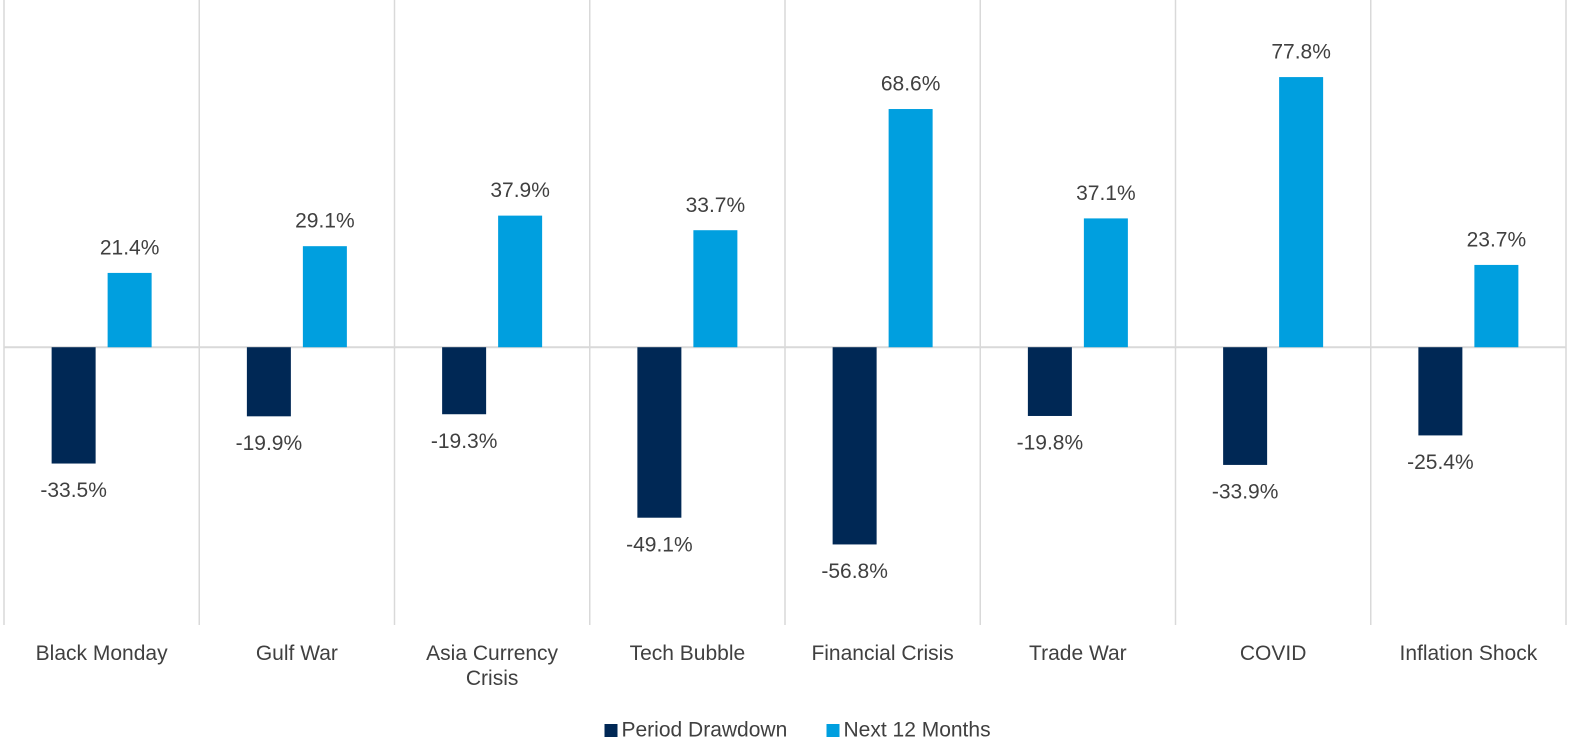 This screenshot has width=1589, height=753. What do you see at coordinates (1468, 653) in the screenshot?
I see `x-tick-label: Inflation Shock` at bounding box center [1468, 653].